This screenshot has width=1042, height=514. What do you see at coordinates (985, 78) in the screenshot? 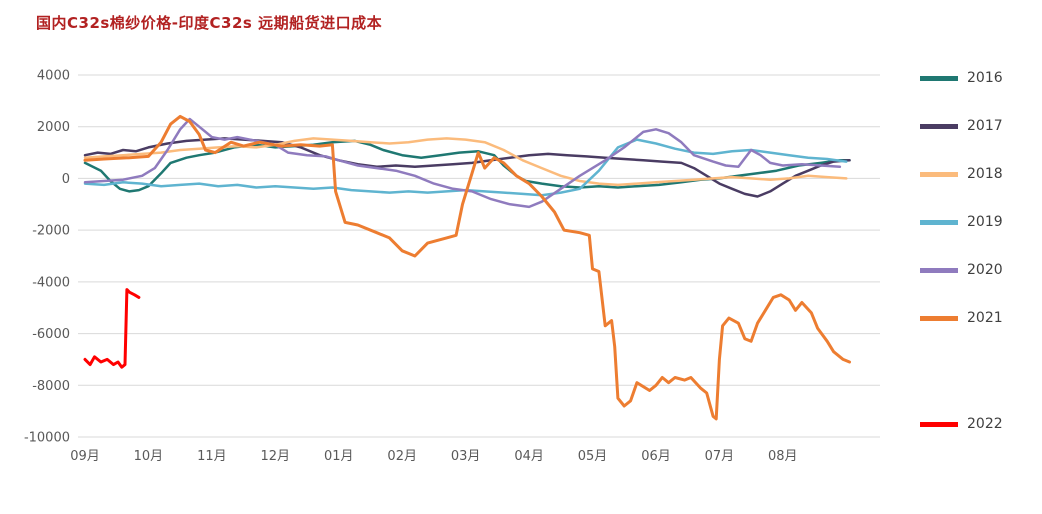
I see `legend-label: 2016` at bounding box center [985, 78].